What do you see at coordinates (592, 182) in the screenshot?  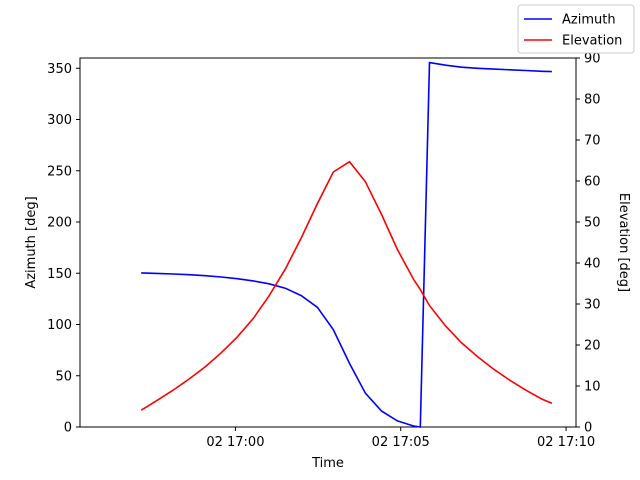 I see `y-right-tick-label: 60` at bounding box center [592, 182].